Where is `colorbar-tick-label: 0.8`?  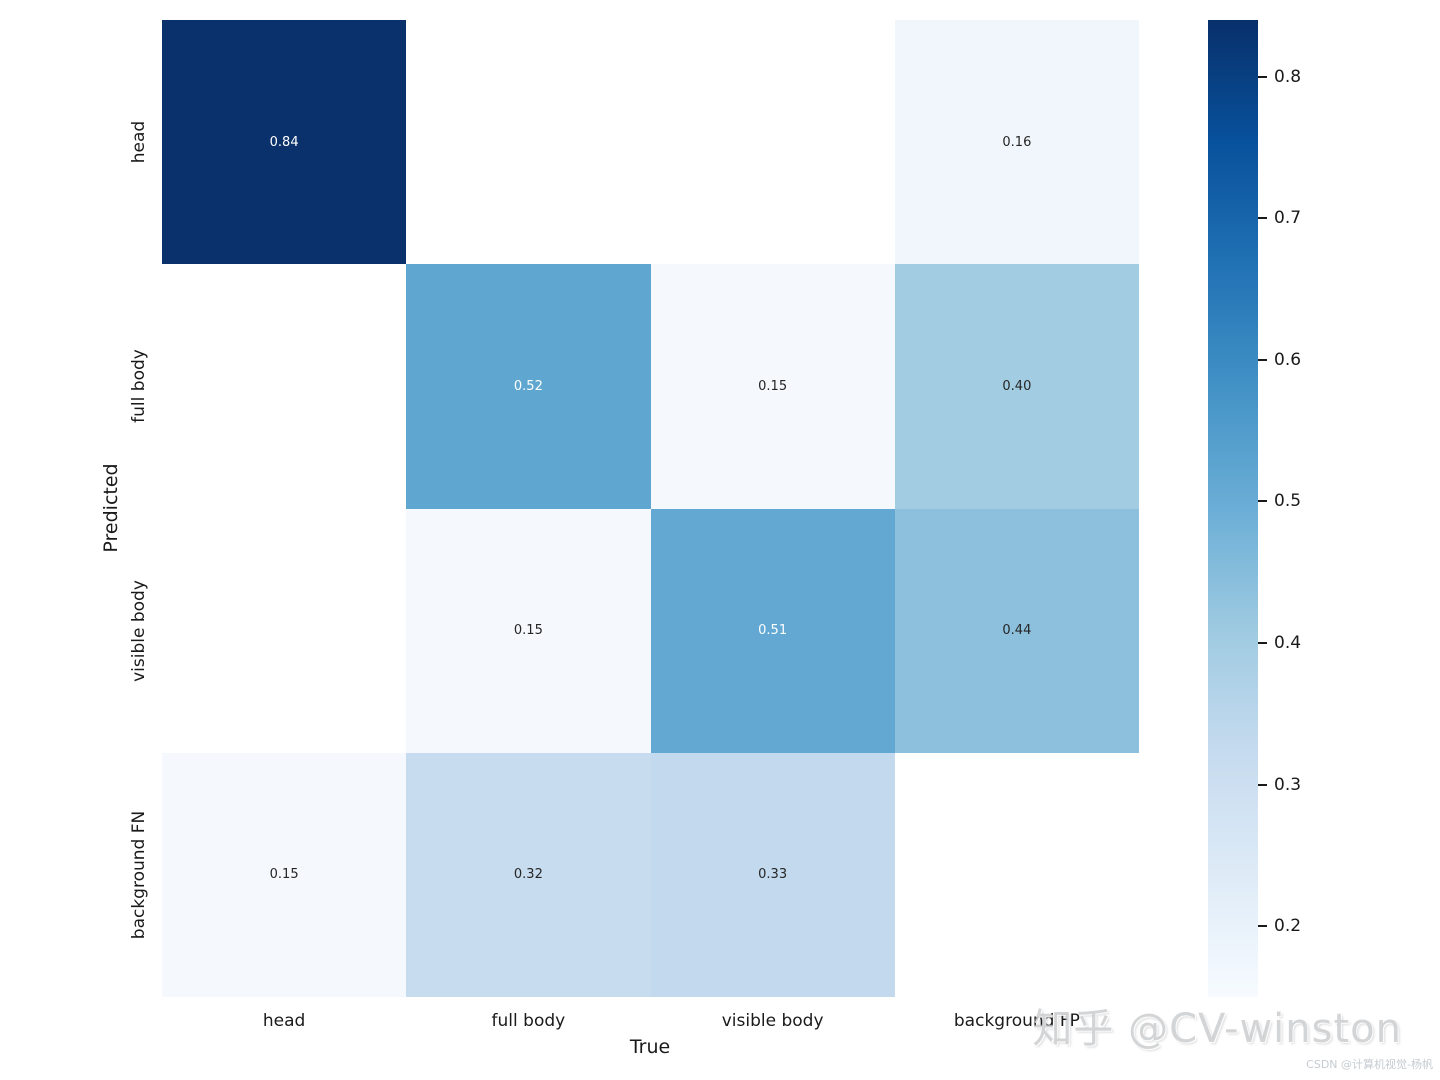
colorbar-tick-label: 0.8 is located at coordinates (1288, 76).